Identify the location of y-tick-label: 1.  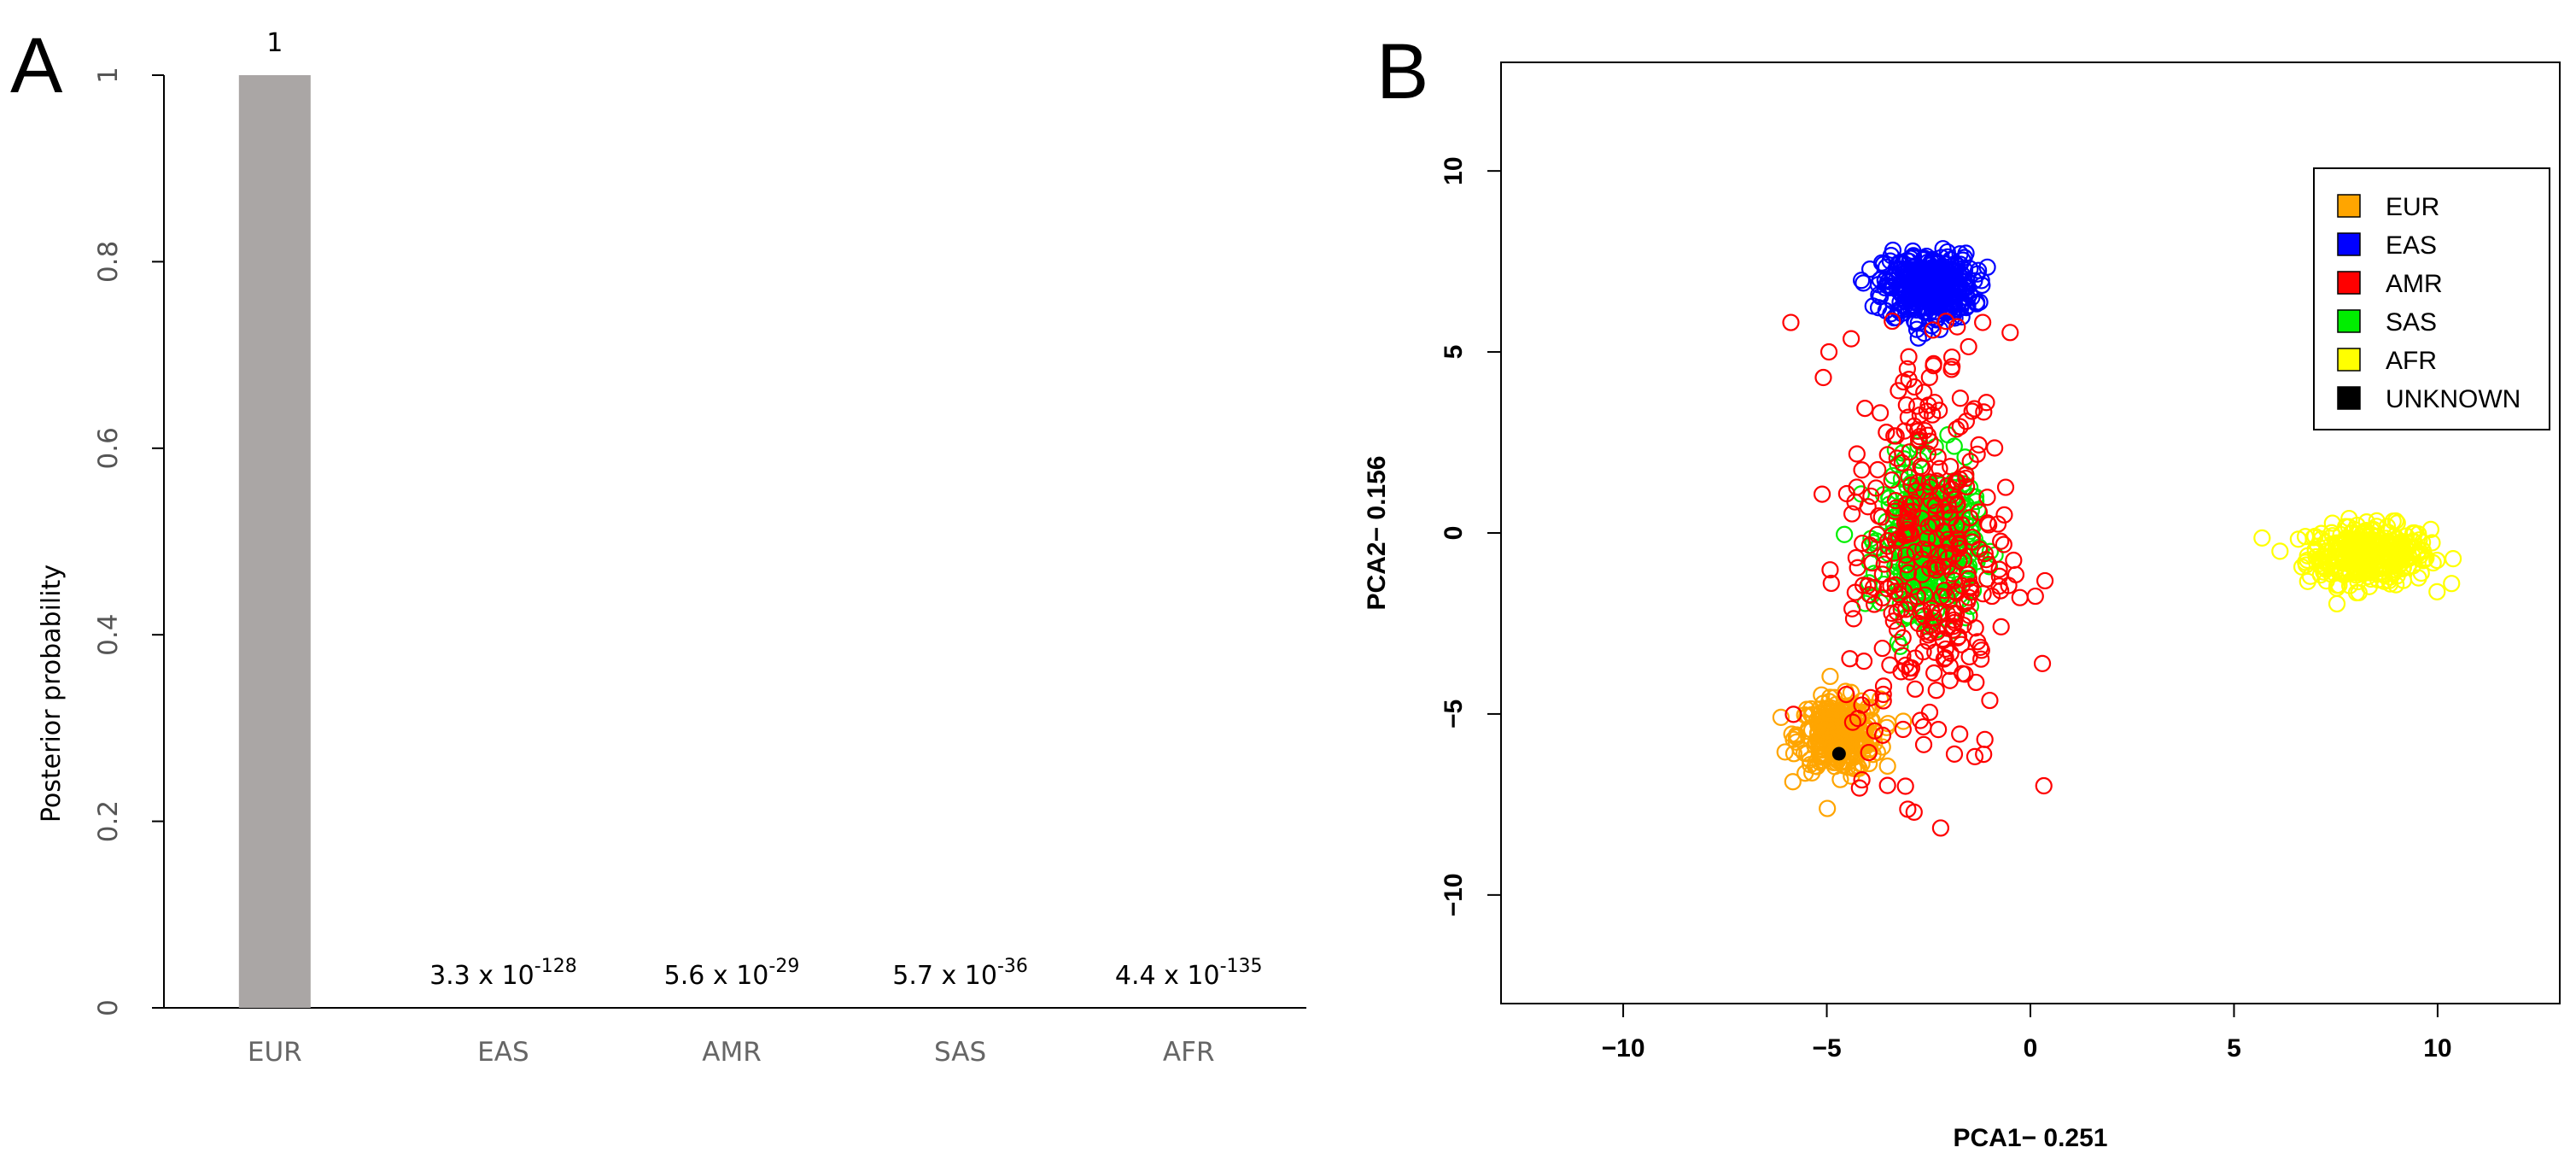
(108, 76).